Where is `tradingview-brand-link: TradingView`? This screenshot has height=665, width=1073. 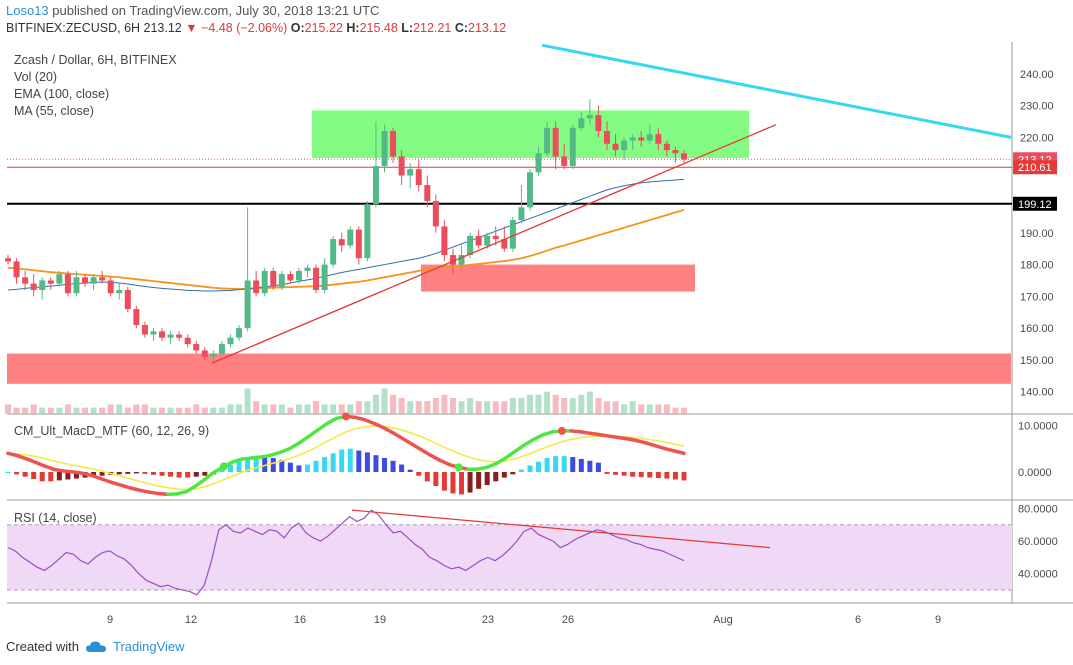 tradingview-brand-link: TradingView is located at coordinates (148, 646).